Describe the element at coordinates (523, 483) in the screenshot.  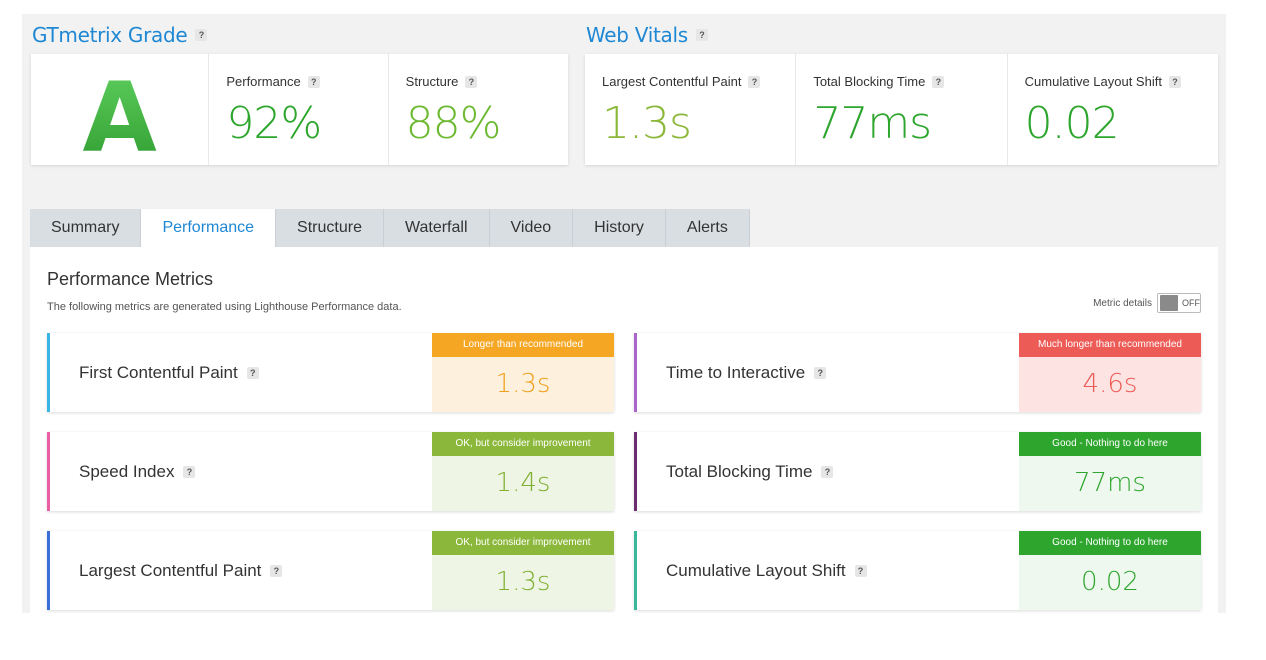
I see `metric-value: 1.4s` at that location.